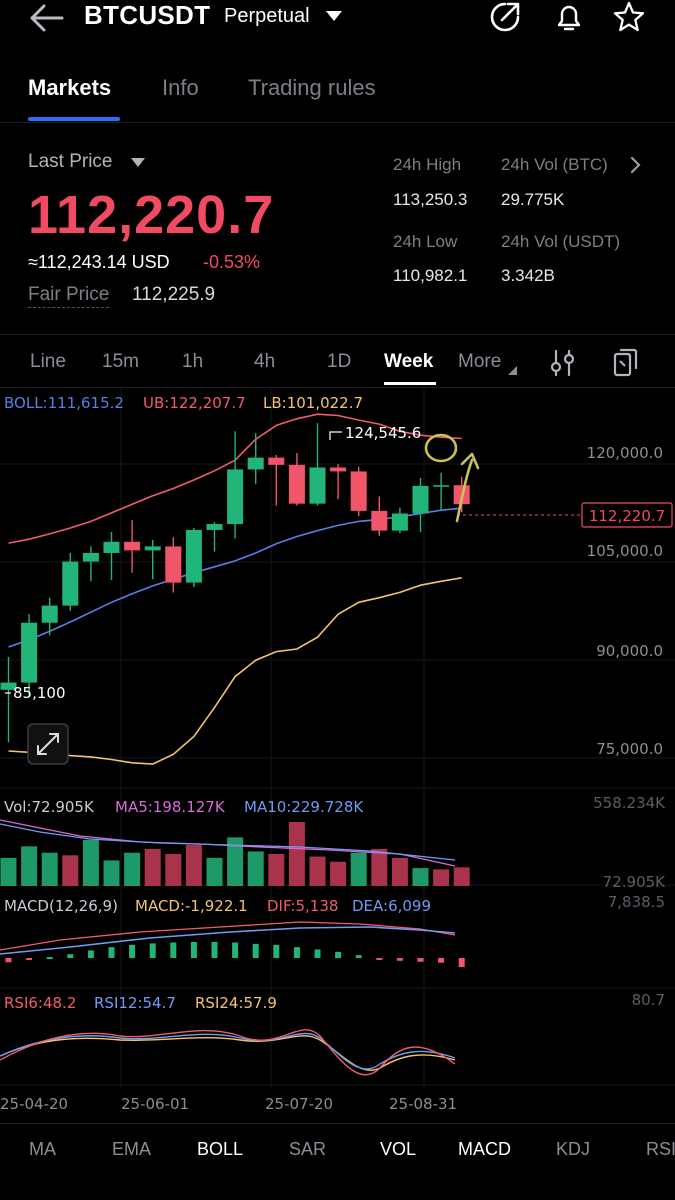 Image resolution: width=675 pixels, height=1200 pixels. Describe the element at coordinates (480, 361) in the screenshot. I see `interval-more: More` at that location.